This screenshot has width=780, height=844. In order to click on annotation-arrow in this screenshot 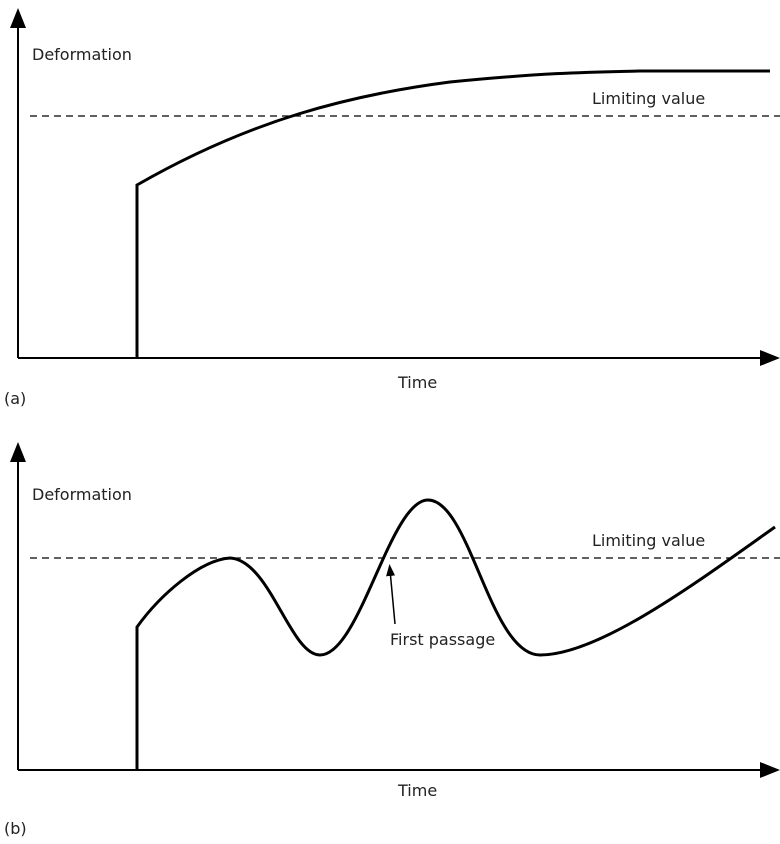, I will do `click(391, 594)`.